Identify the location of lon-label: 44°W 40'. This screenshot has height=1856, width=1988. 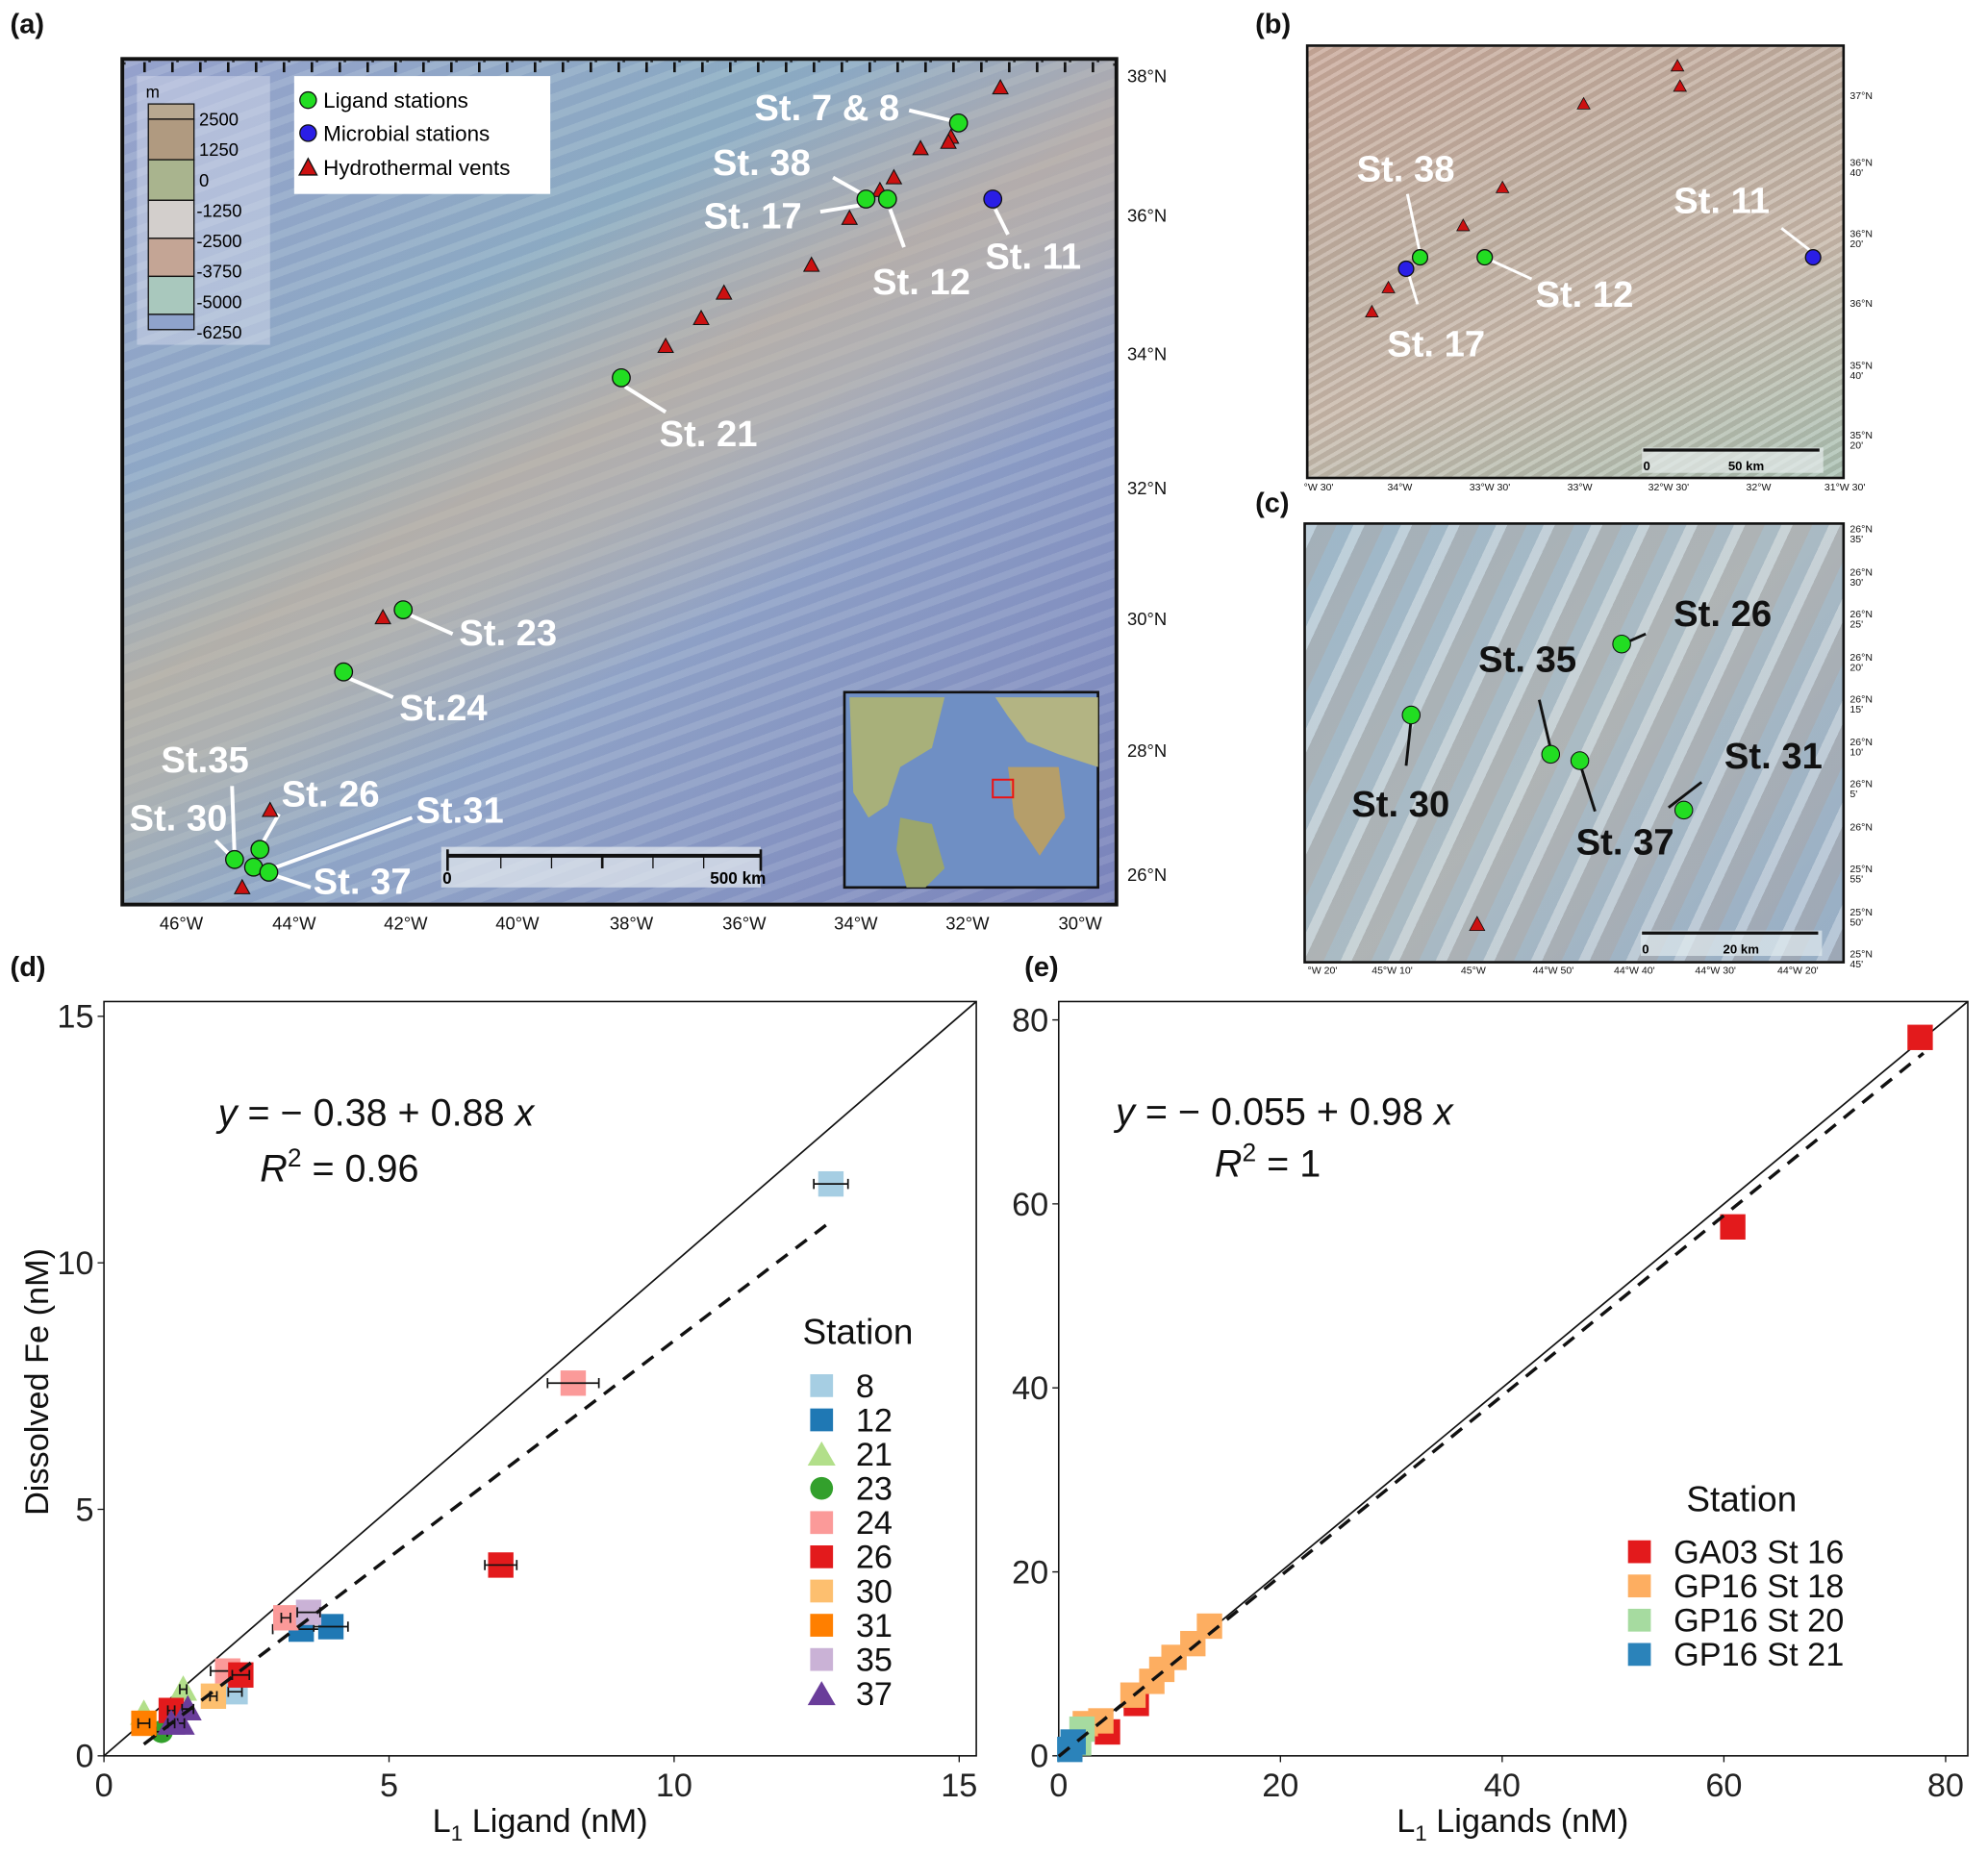
(1634, 971).